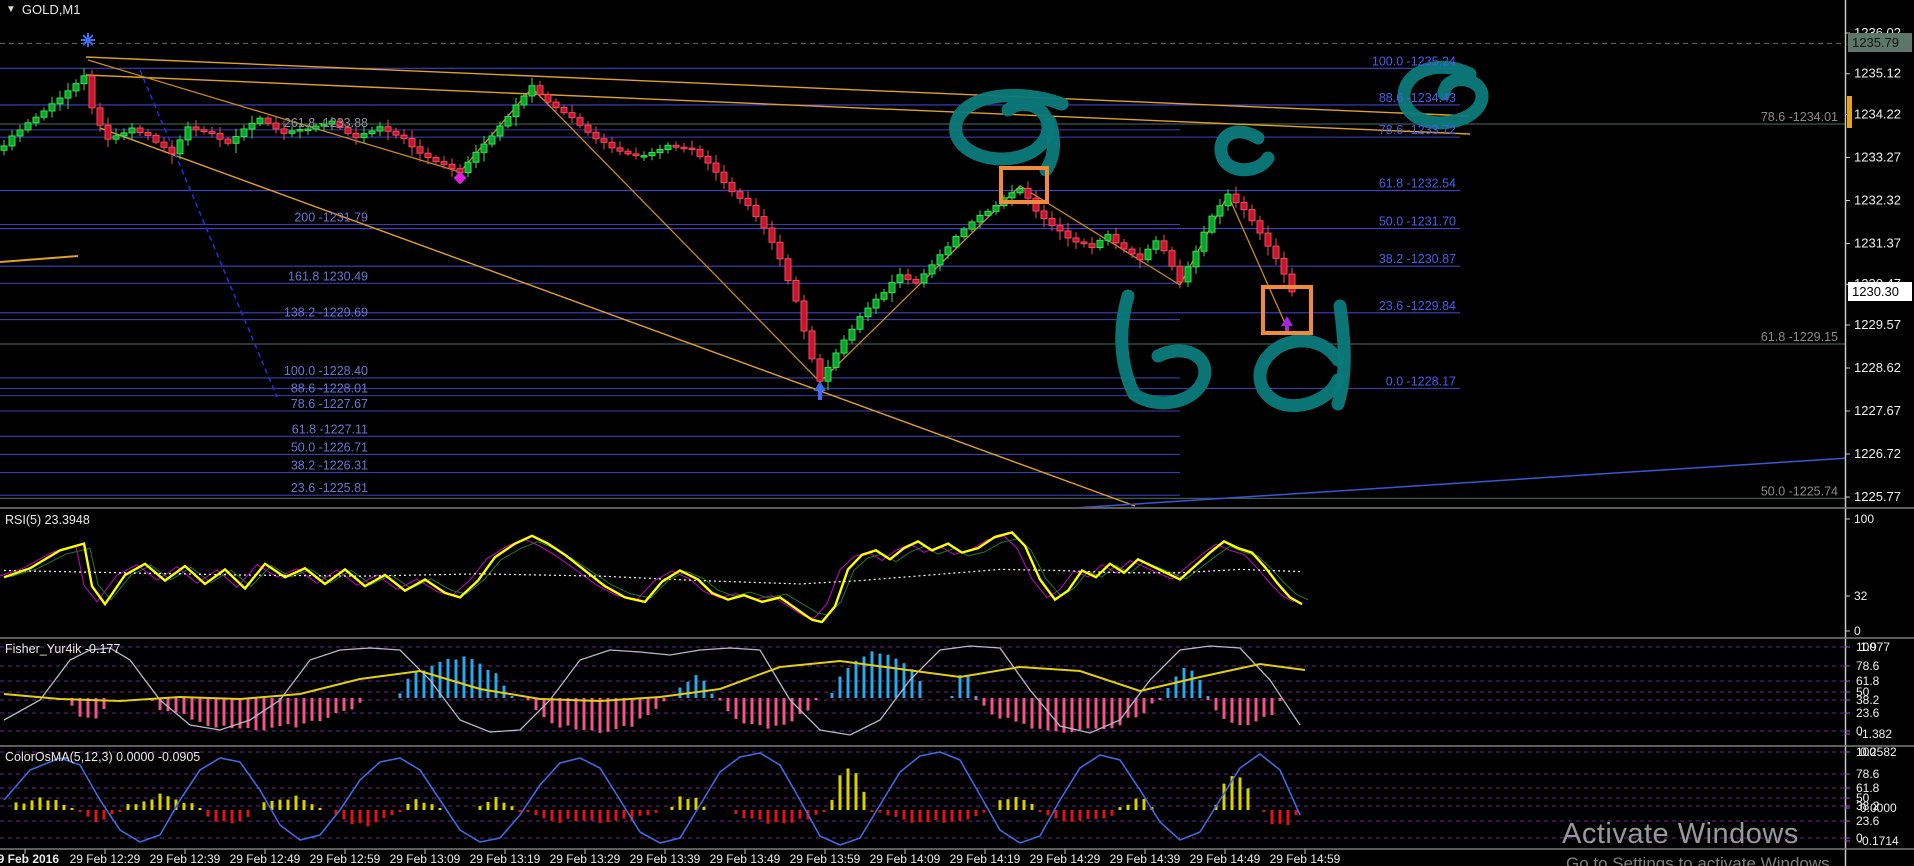  What do you see at coordinates (1877, 496) in the screenshot?
I see `price-axis-label: 1225.77` at bounding box center [1877, 496].